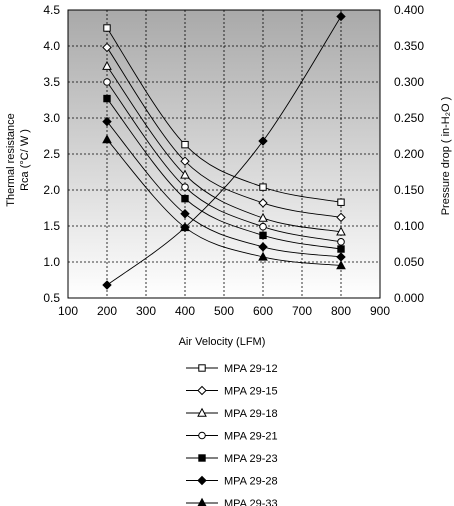 The image size is (454, 506). I want to click on legend-item: MPA 29-18, so click(232, 413).